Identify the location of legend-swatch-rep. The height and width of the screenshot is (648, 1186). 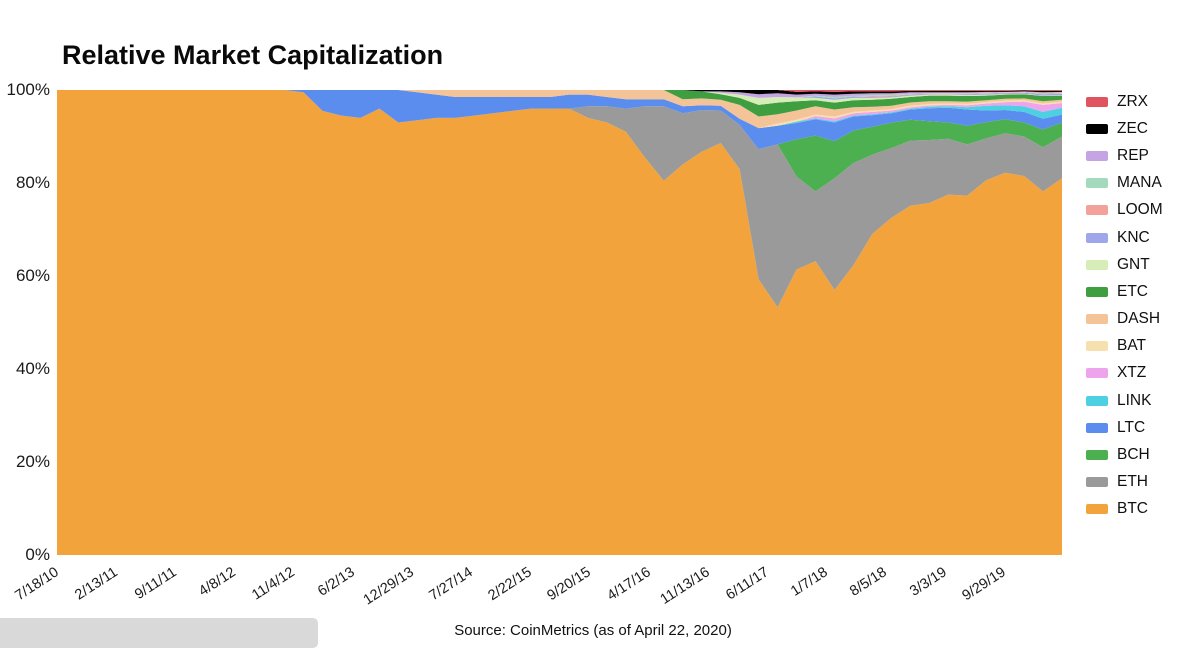
(1097, 155).